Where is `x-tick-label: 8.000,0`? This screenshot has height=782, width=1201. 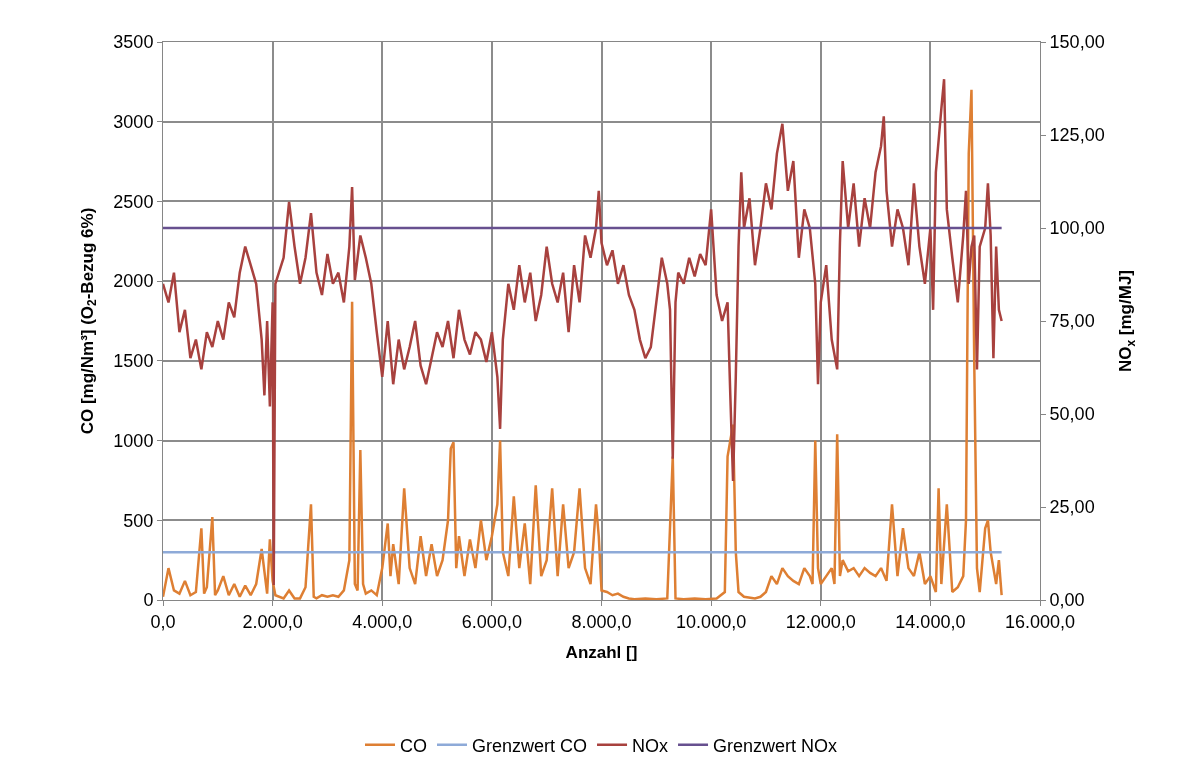 x-tick-label: 8.000,0 is located at coordinates (601, 621).